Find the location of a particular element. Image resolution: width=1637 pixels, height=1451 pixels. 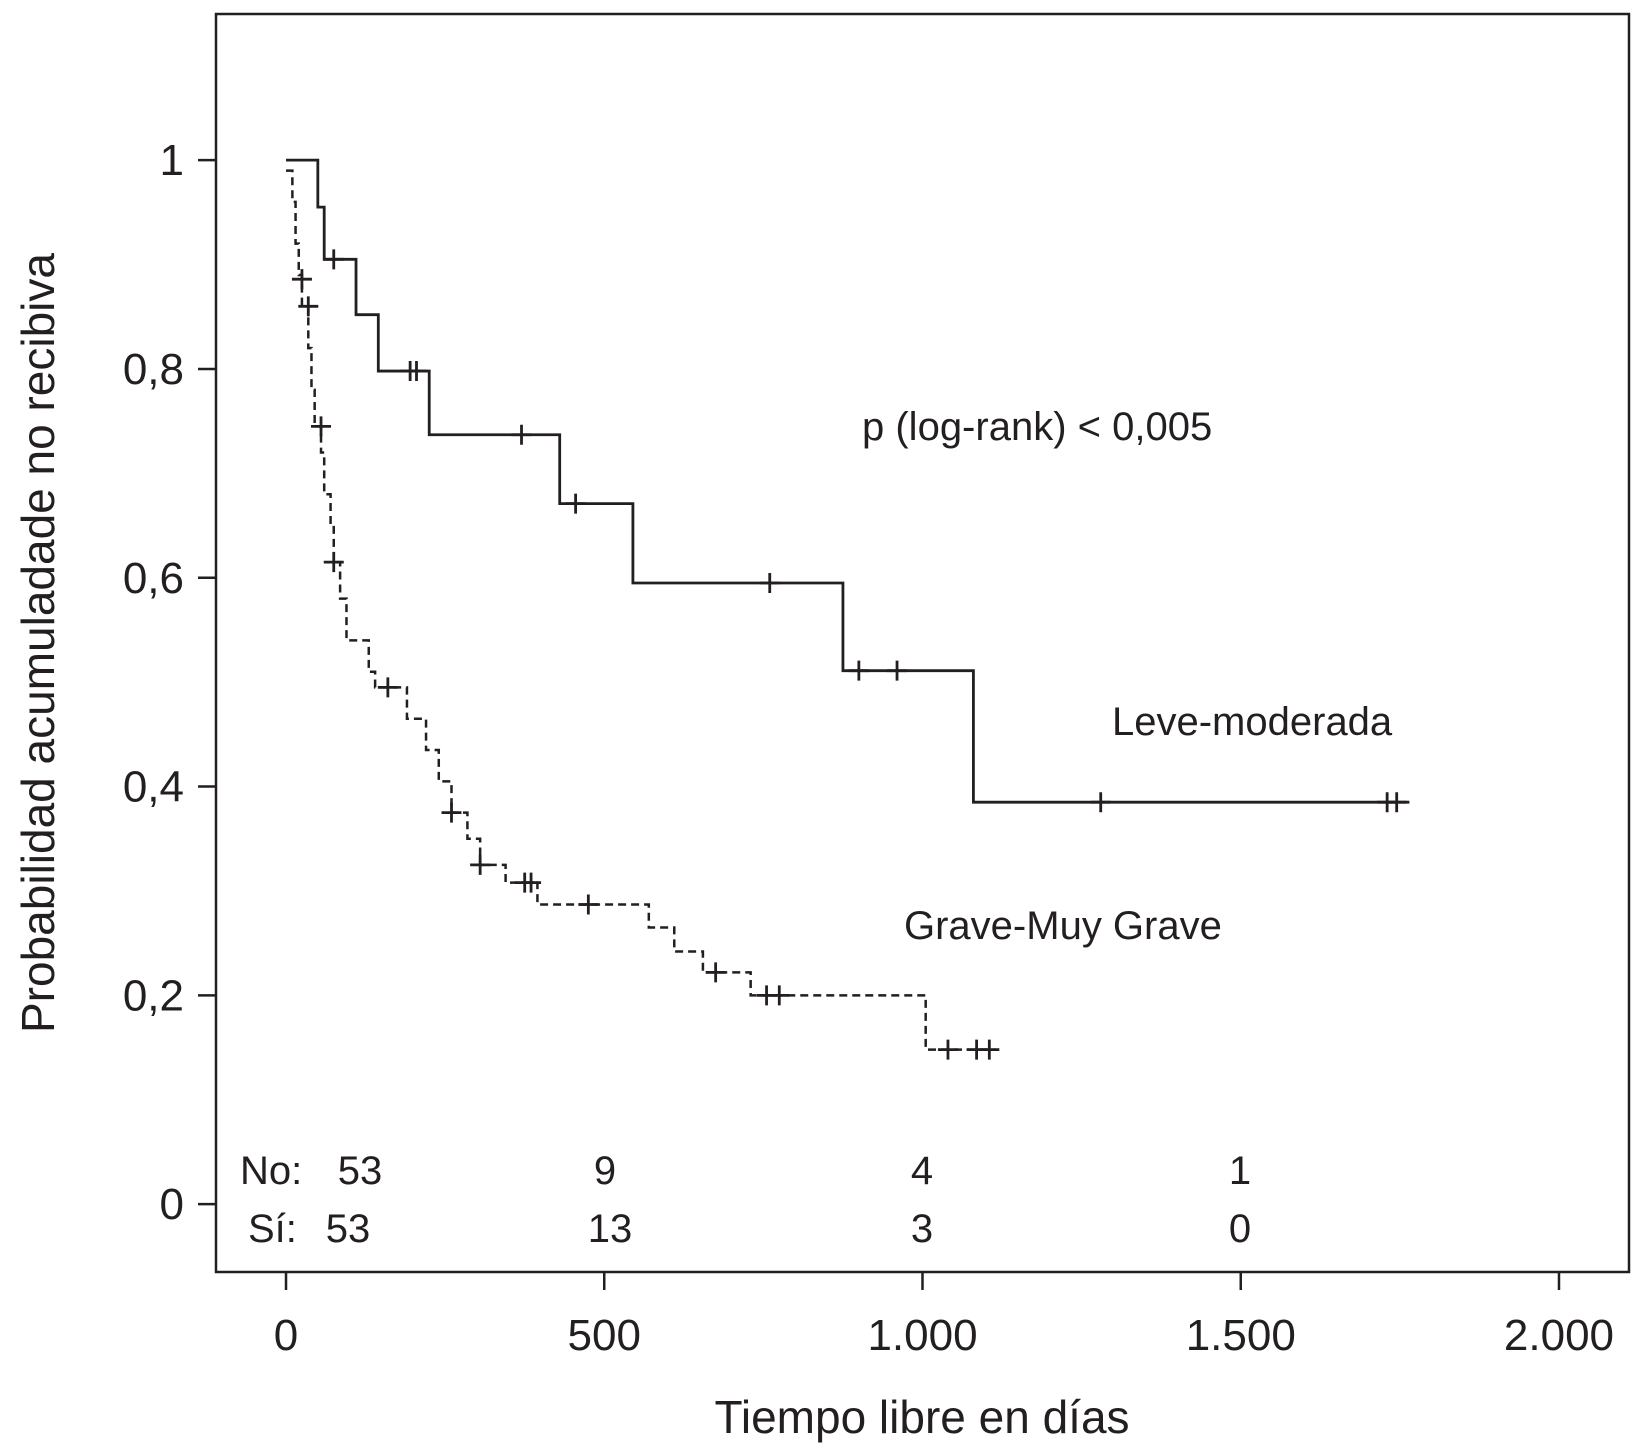

x-tick-label: 0 is located at coordinates (286, 1335).